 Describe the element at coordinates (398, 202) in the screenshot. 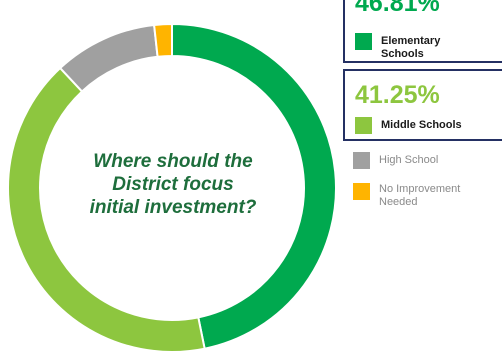

I see `legend-label-no-improvement-line-2: Needed` at that location.